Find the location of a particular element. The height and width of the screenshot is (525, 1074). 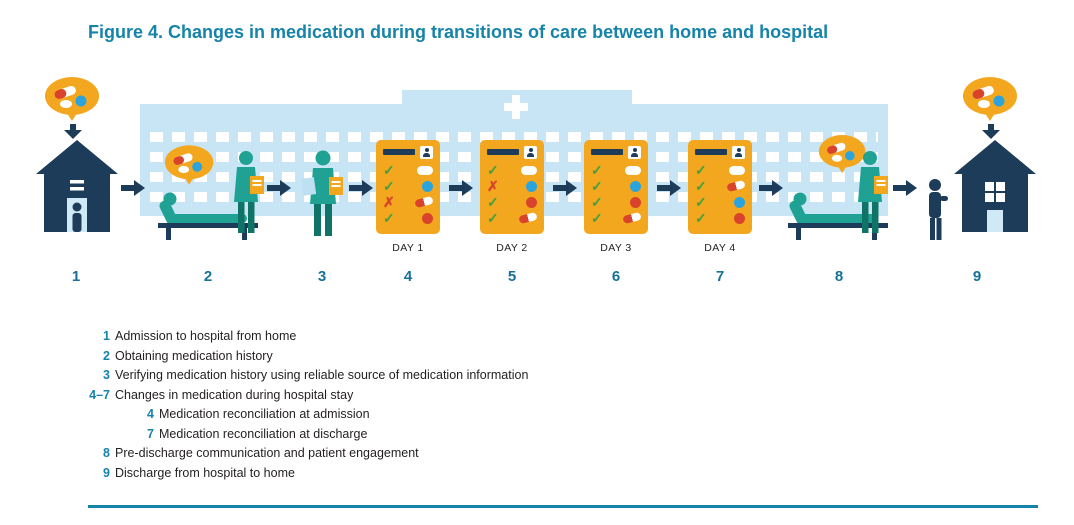

legend-item: 2 Obtaining medication history is located at coordinates (308, 357).